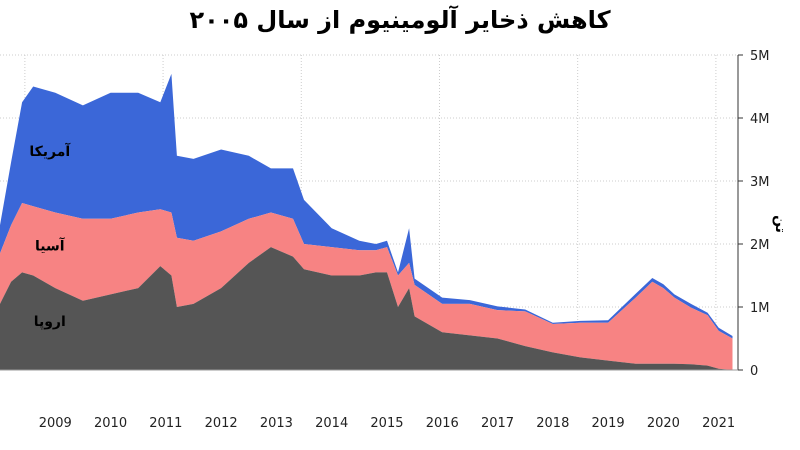 The image size is (800, 450). What do you see at coordinates (754, 371) in the screenshot?
I see `y-tick-label: 0` at bounding box center [754, 371].